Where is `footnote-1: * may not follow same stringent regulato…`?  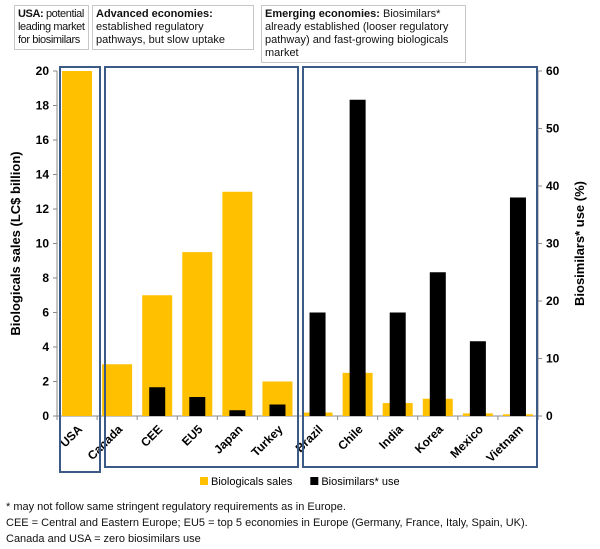 footnote-1: * may not follow same stringent regulato… is located at coordinates (176, 507).